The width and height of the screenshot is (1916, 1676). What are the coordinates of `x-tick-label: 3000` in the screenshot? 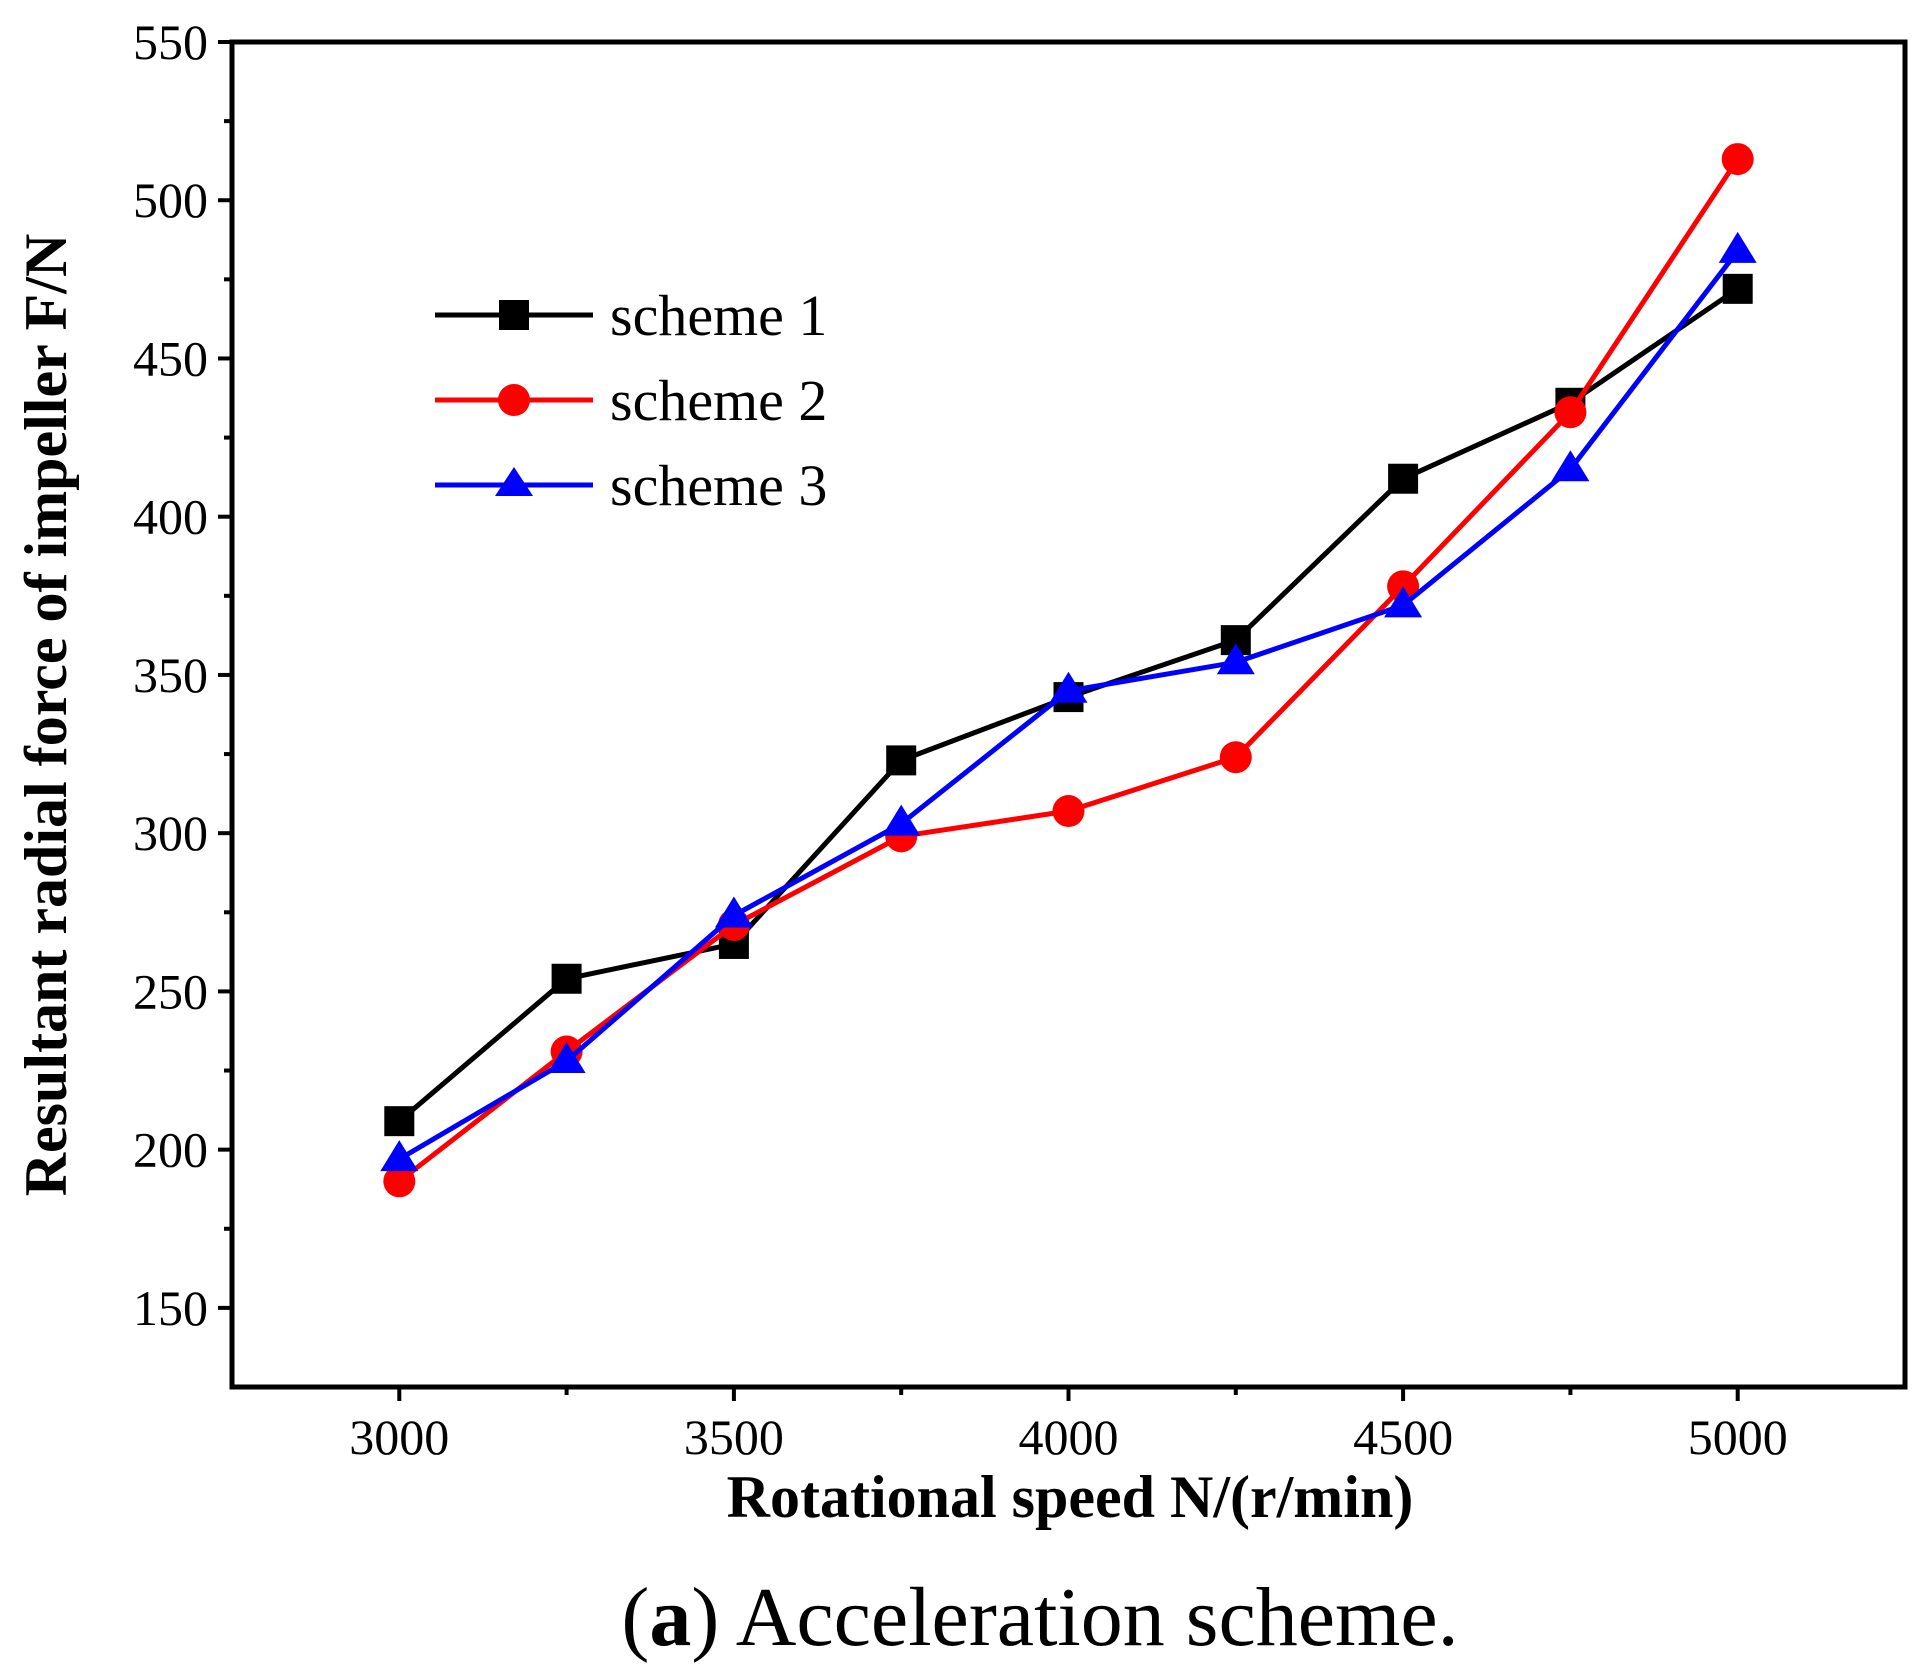 It's located at (399, 1437).